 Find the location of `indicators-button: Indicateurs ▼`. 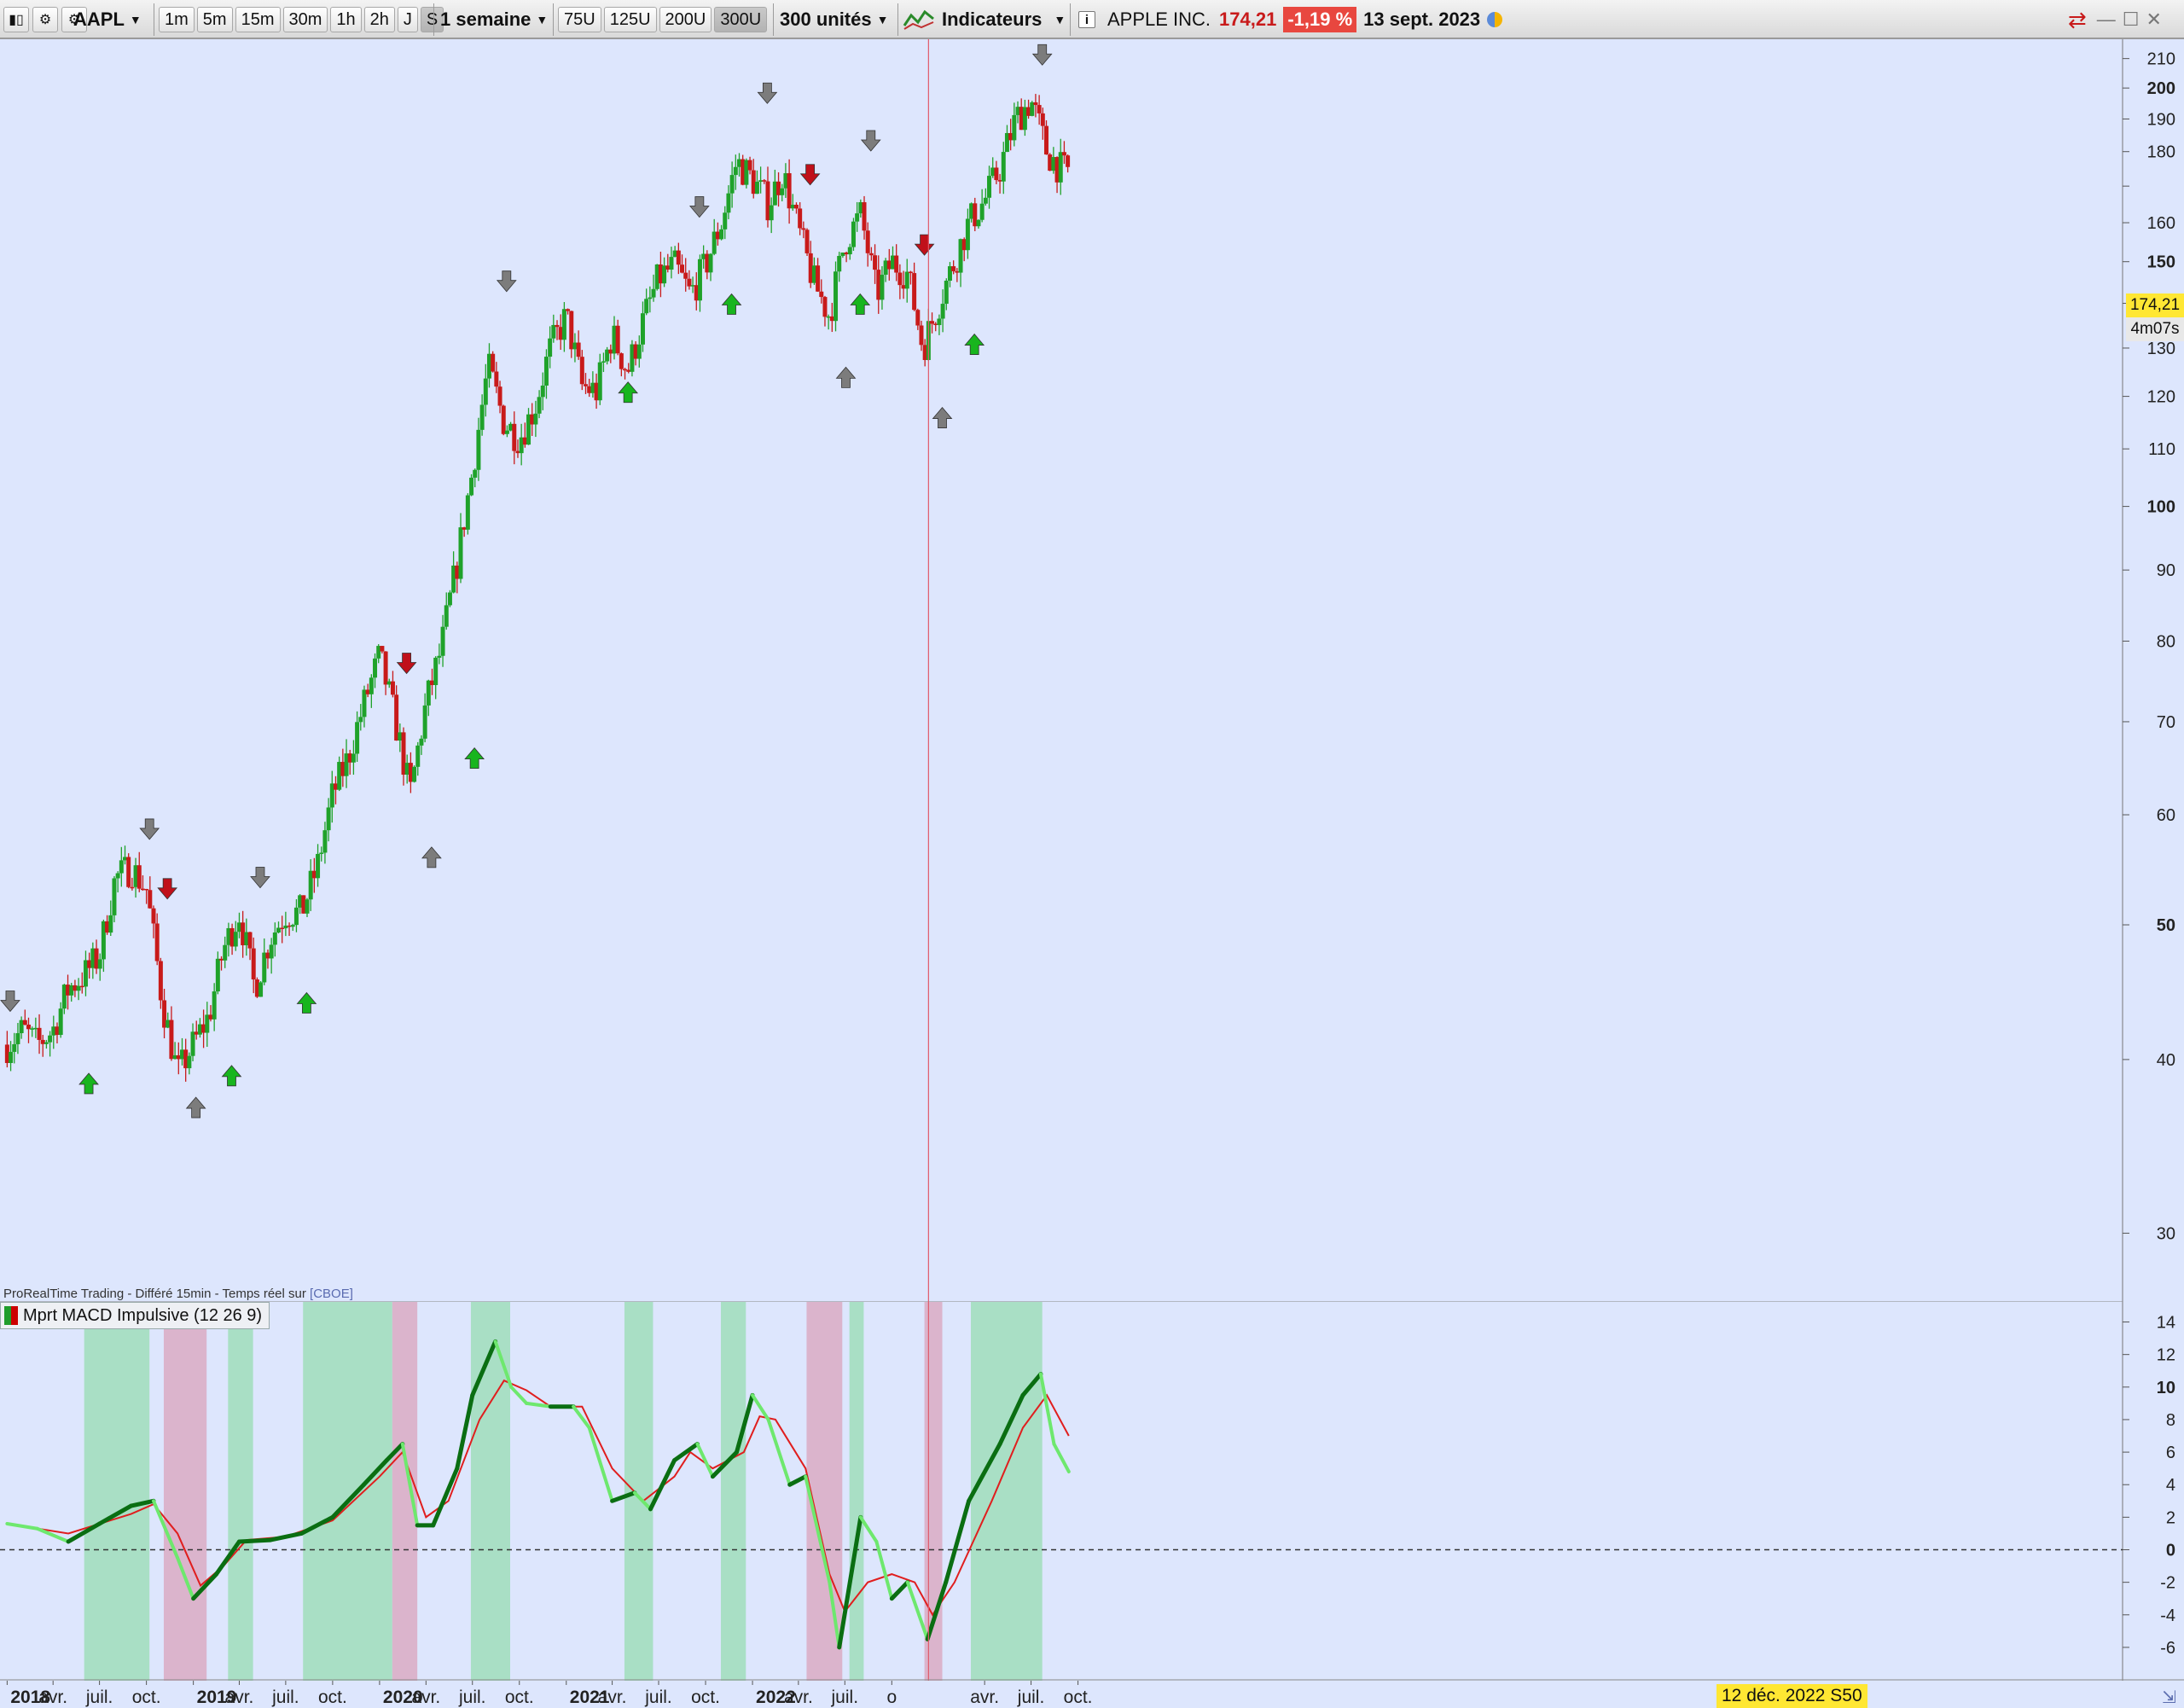

indicators-button: Indicateurs ▼ is located at coordinates (985, 19).